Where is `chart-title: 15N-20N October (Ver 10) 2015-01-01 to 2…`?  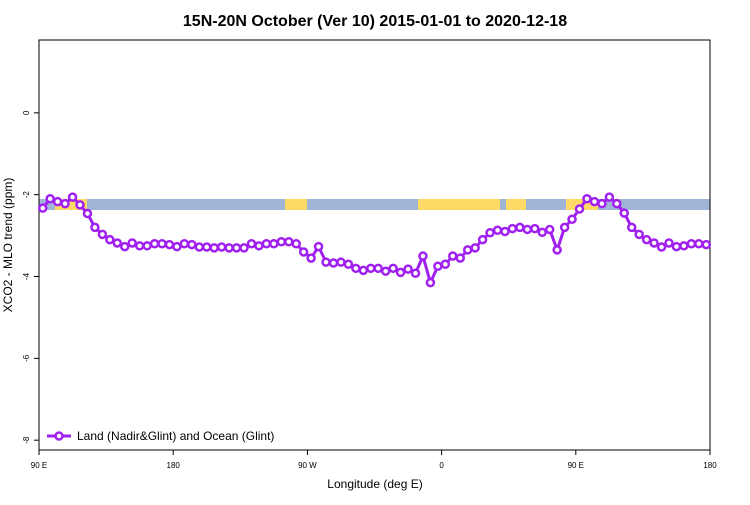
chart-title: 15N-20N October (Ver 10) 2015-01-01 to 2… is located at coordinates (375, 21).